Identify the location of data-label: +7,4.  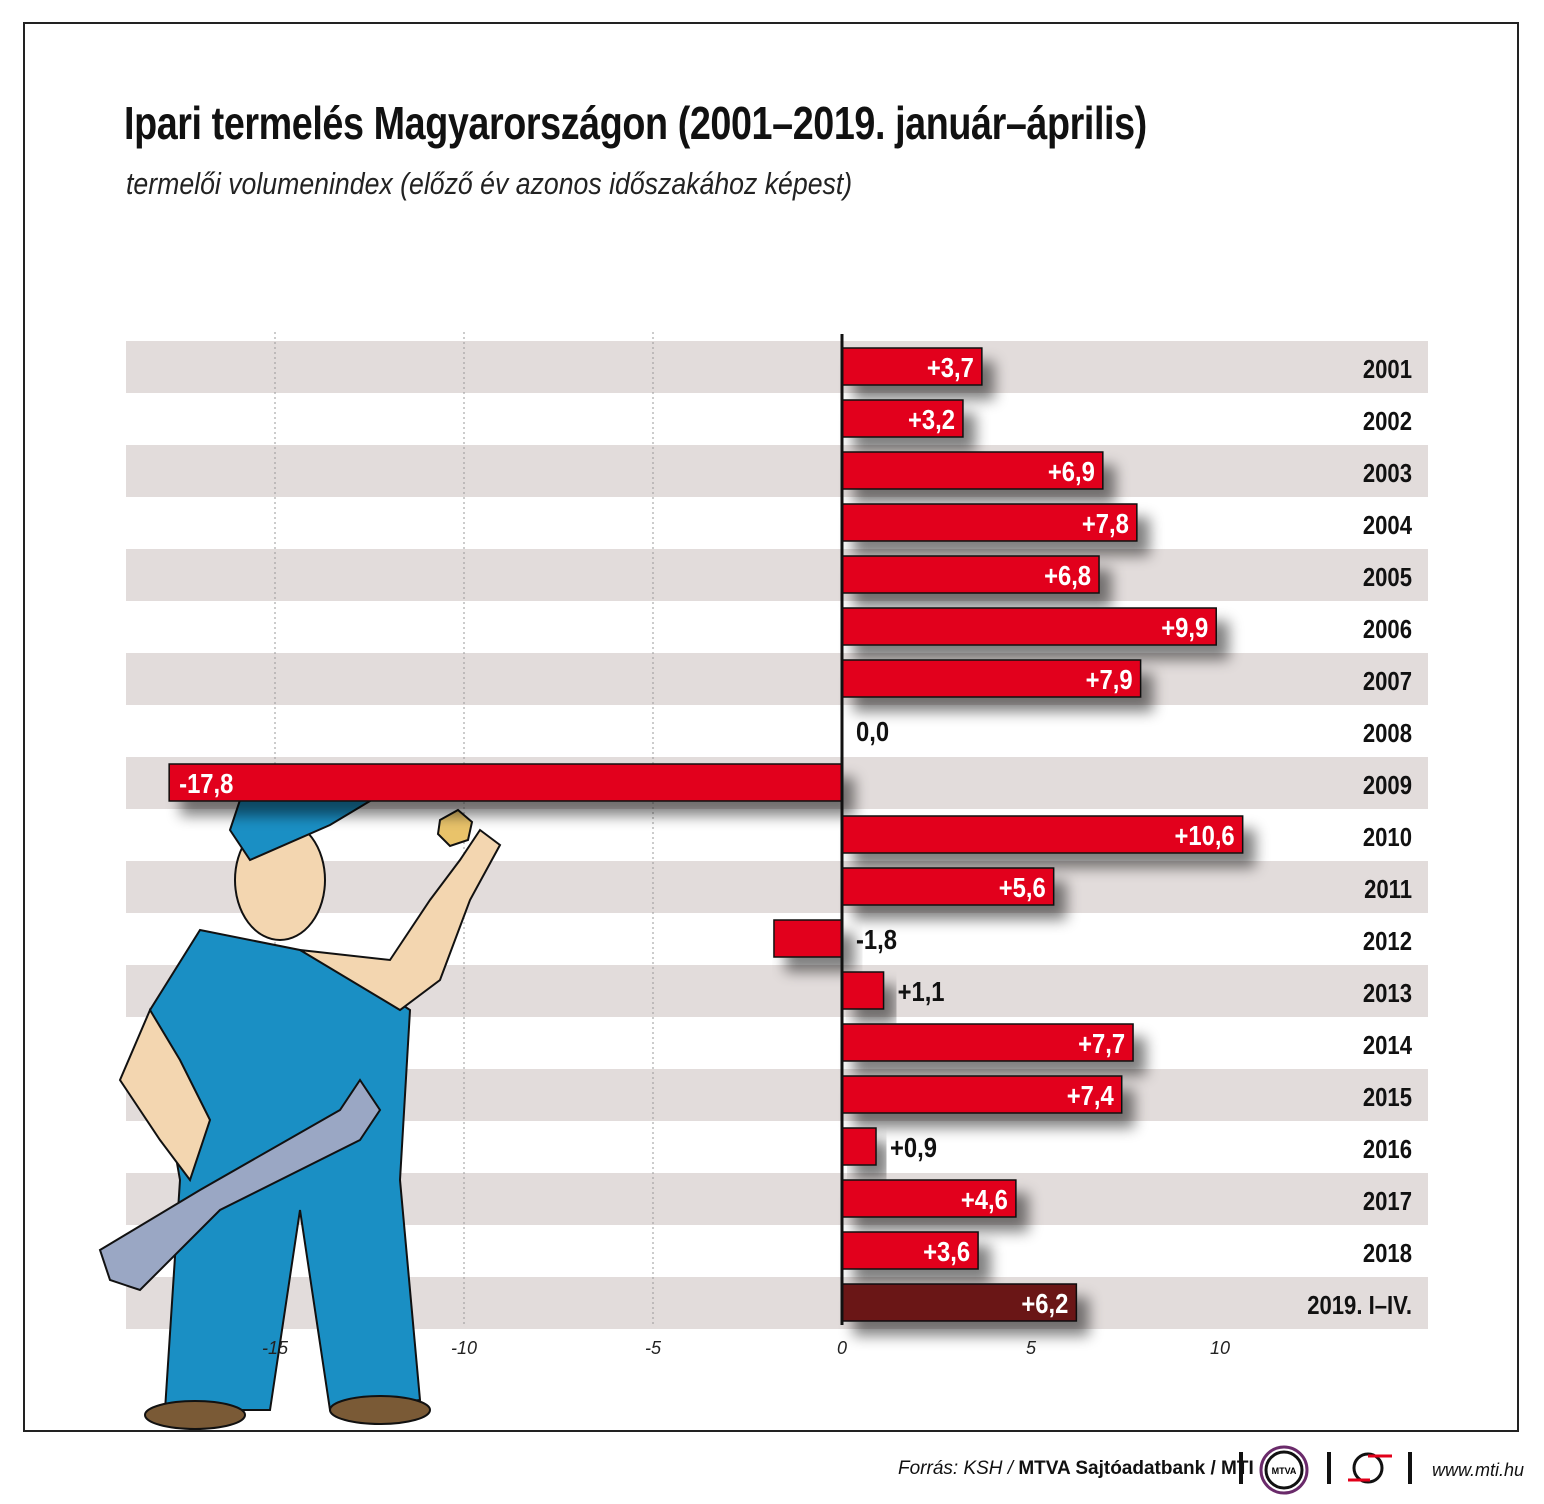
(1090, 1095).